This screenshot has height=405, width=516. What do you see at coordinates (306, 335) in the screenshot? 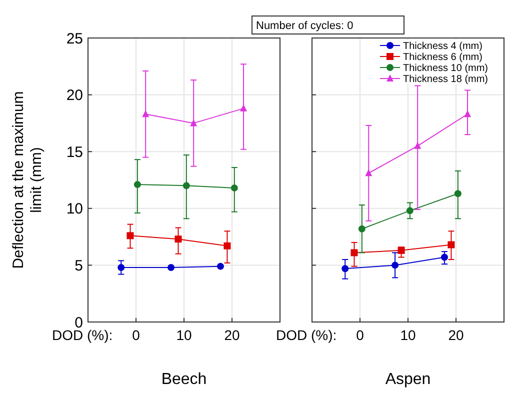
I see `x-axis-title: DOD (%):` at bounding box center [306, 335].